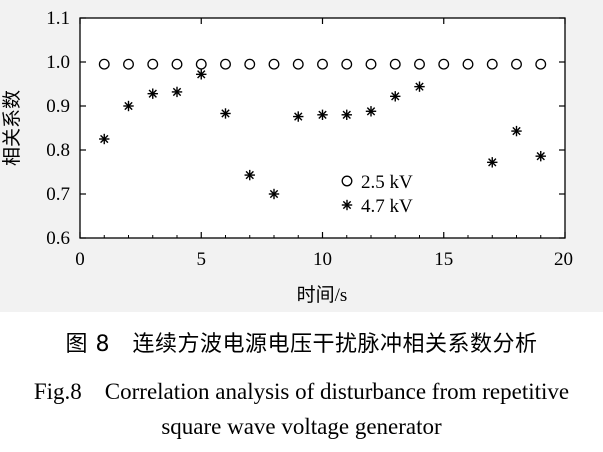 Image resolution: width=603 pixels, height=452 pixels. I want to click on figure-caption-english-line2: square wave voltage generator, so click(301, 426).